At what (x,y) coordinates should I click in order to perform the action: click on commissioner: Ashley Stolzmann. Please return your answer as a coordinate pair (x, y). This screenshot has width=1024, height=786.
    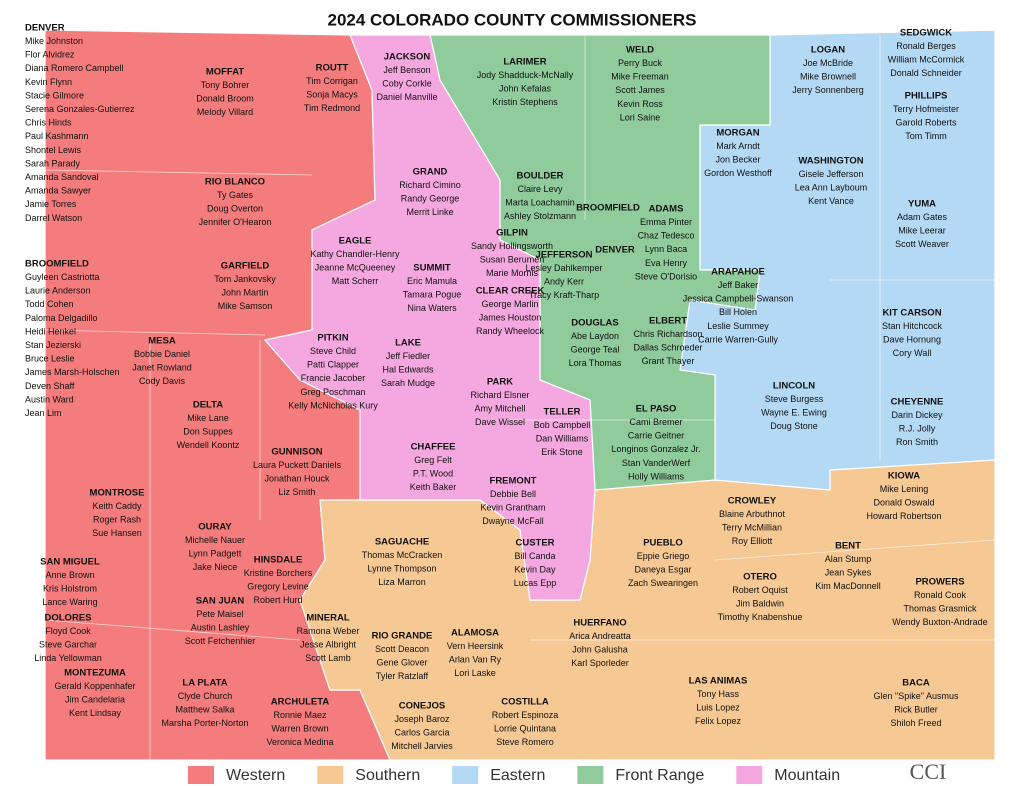
    Looking at the image, I should click on (540, 216).